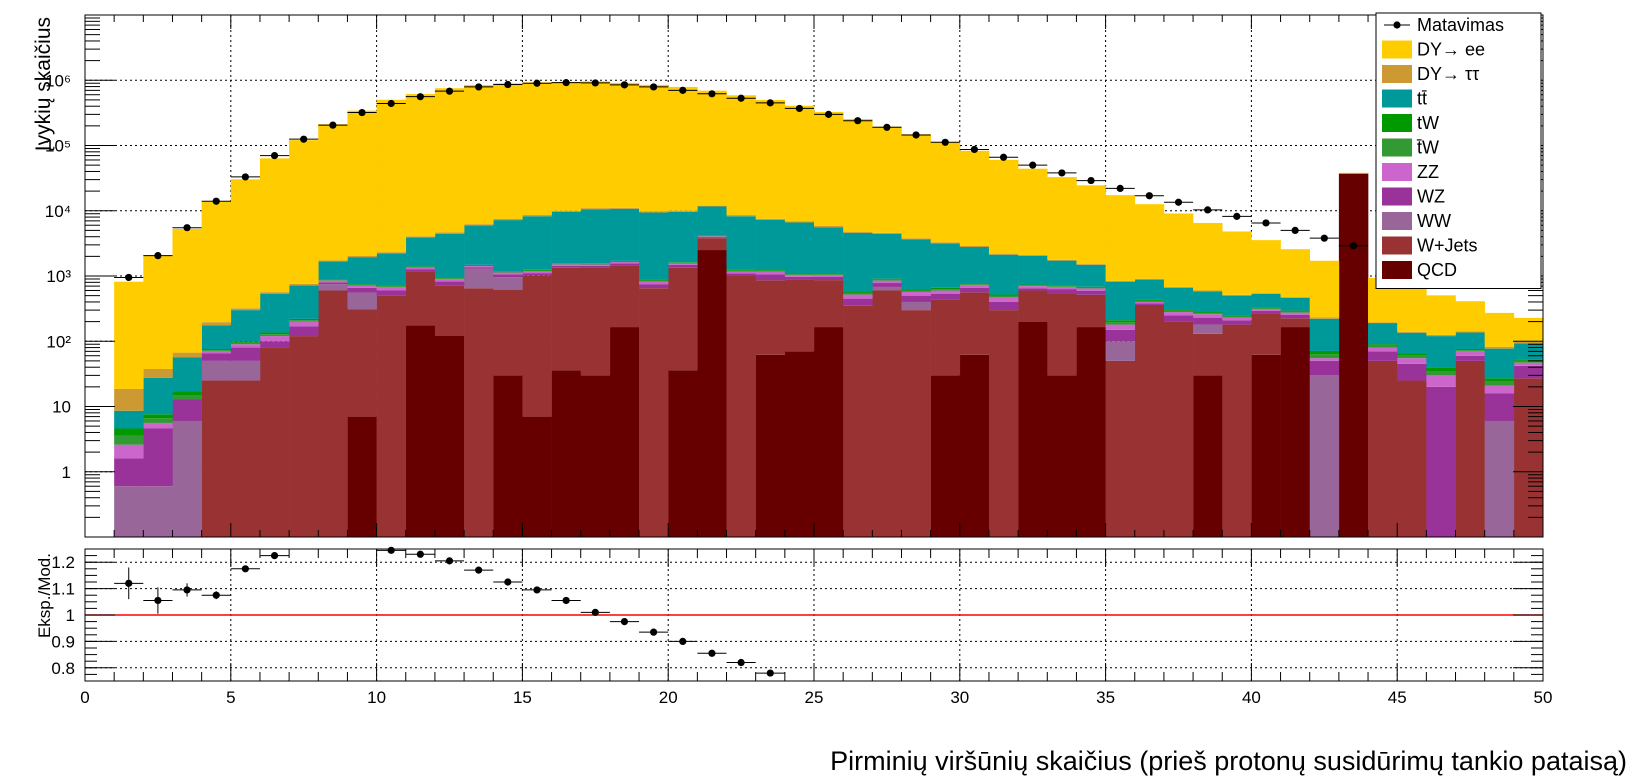 This screenshot has width=1650, height=780. Describe the element at coordinates (1434, 221) in the screenshot. I see `legend-label: WW` at that location.